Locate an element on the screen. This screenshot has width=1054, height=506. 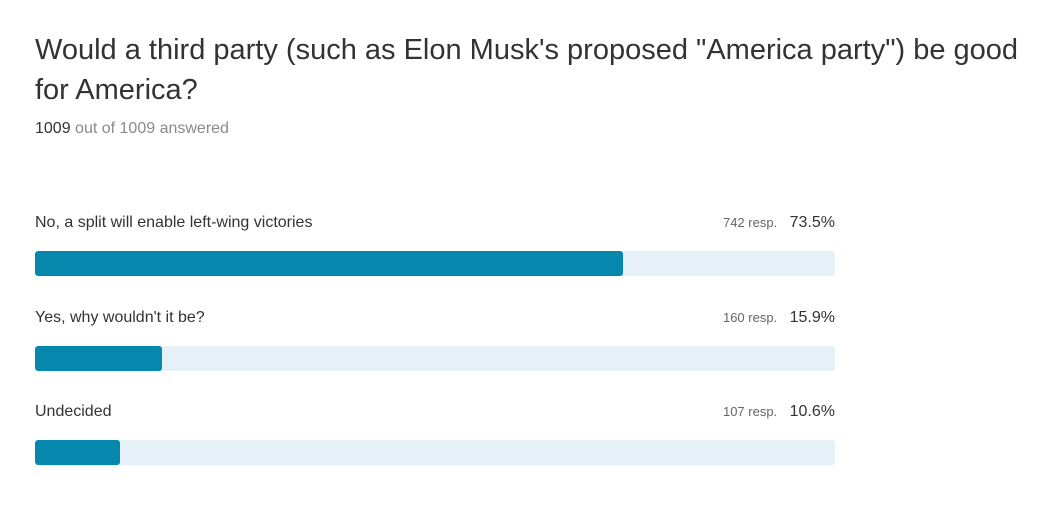
option-label: Yes, why wouldn't it be? is located at coordinates (120, 317).